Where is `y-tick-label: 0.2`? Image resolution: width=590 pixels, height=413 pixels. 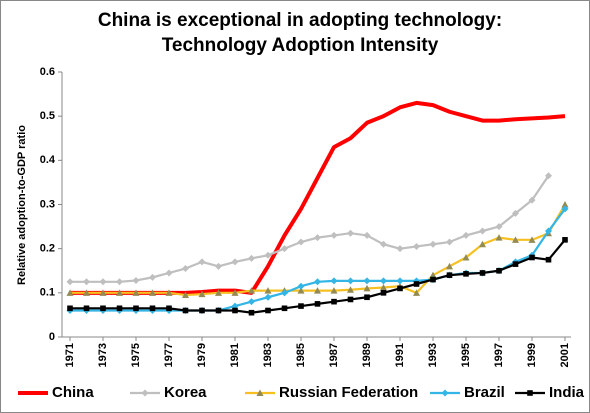 y-tick-label: 0.2 is located at coordinates (47, 249).